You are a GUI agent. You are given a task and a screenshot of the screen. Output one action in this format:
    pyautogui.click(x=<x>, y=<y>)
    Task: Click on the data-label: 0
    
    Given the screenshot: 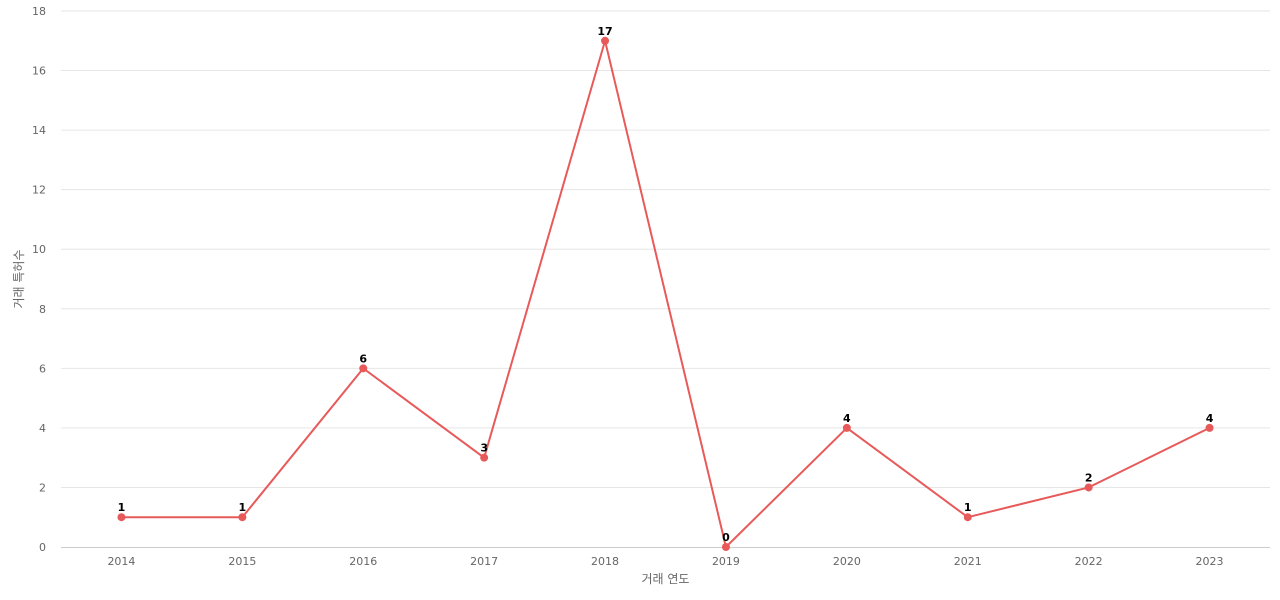 What is the action you would take?
    pyautogui.click(x=726, y=537)
    